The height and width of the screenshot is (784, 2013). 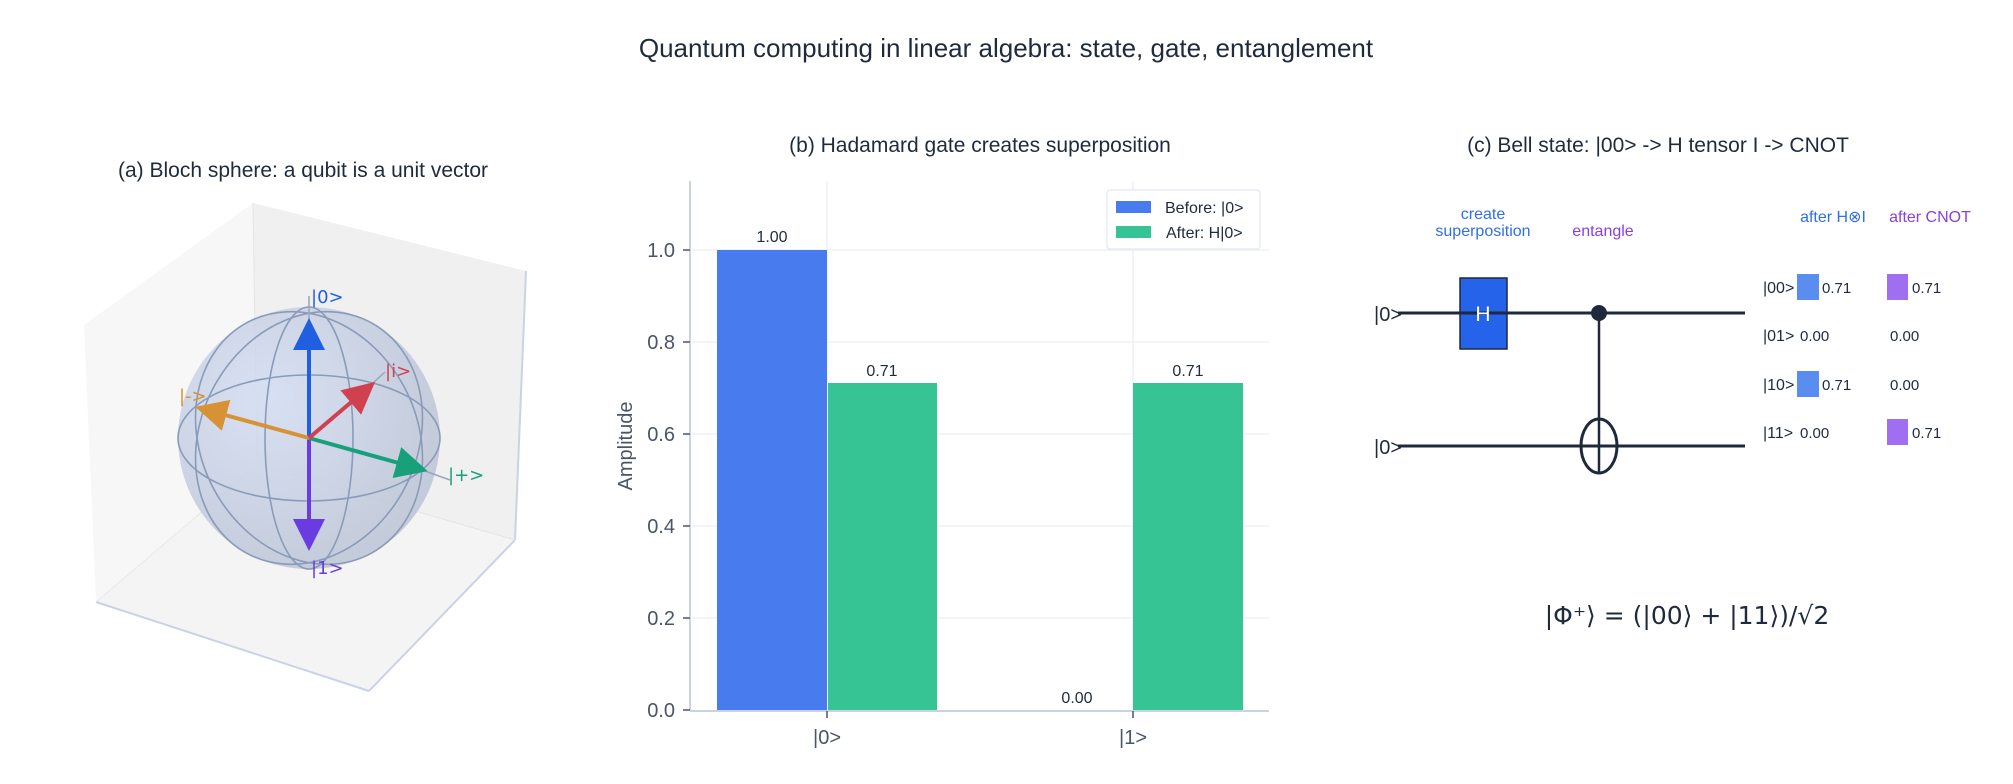 I want to click on annot-entangle: entangle, so click(x=1602, y=231).